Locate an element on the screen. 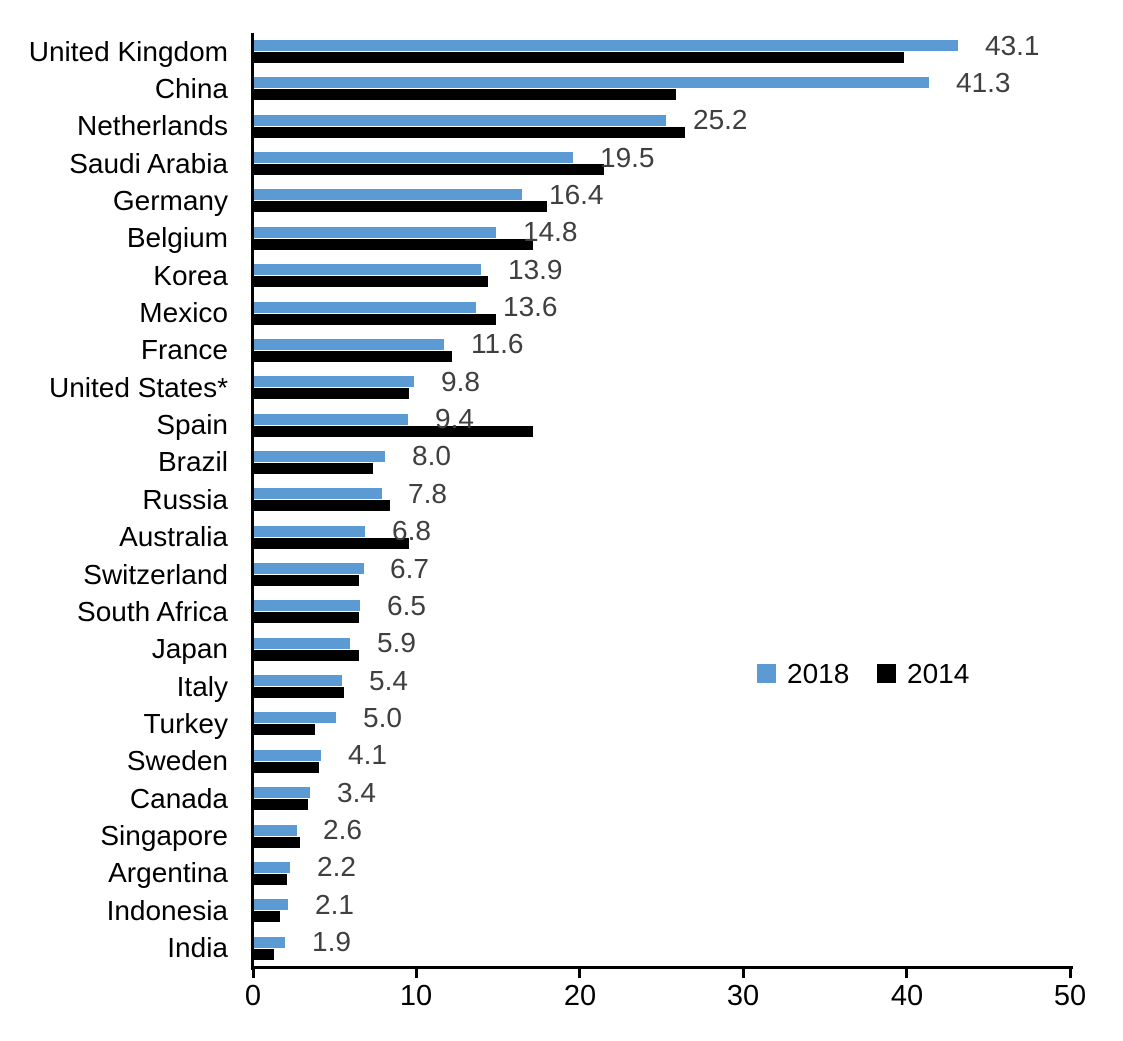 The height and width of the screenshot is (1041, 1123). bar-2014-south-africa is located at coordinates (306, 618).